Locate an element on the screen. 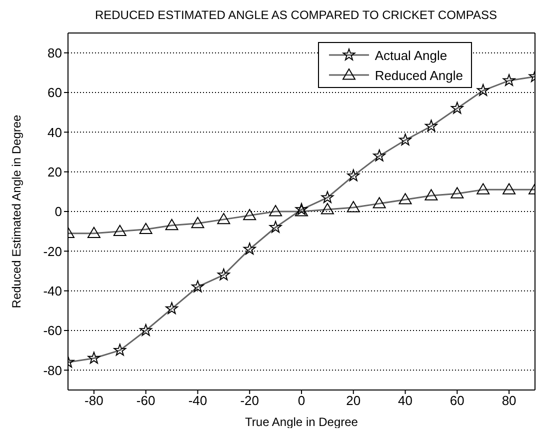 The image size is (544, 440). legend-label: Actual Angle is located at coordinates (411, 55).